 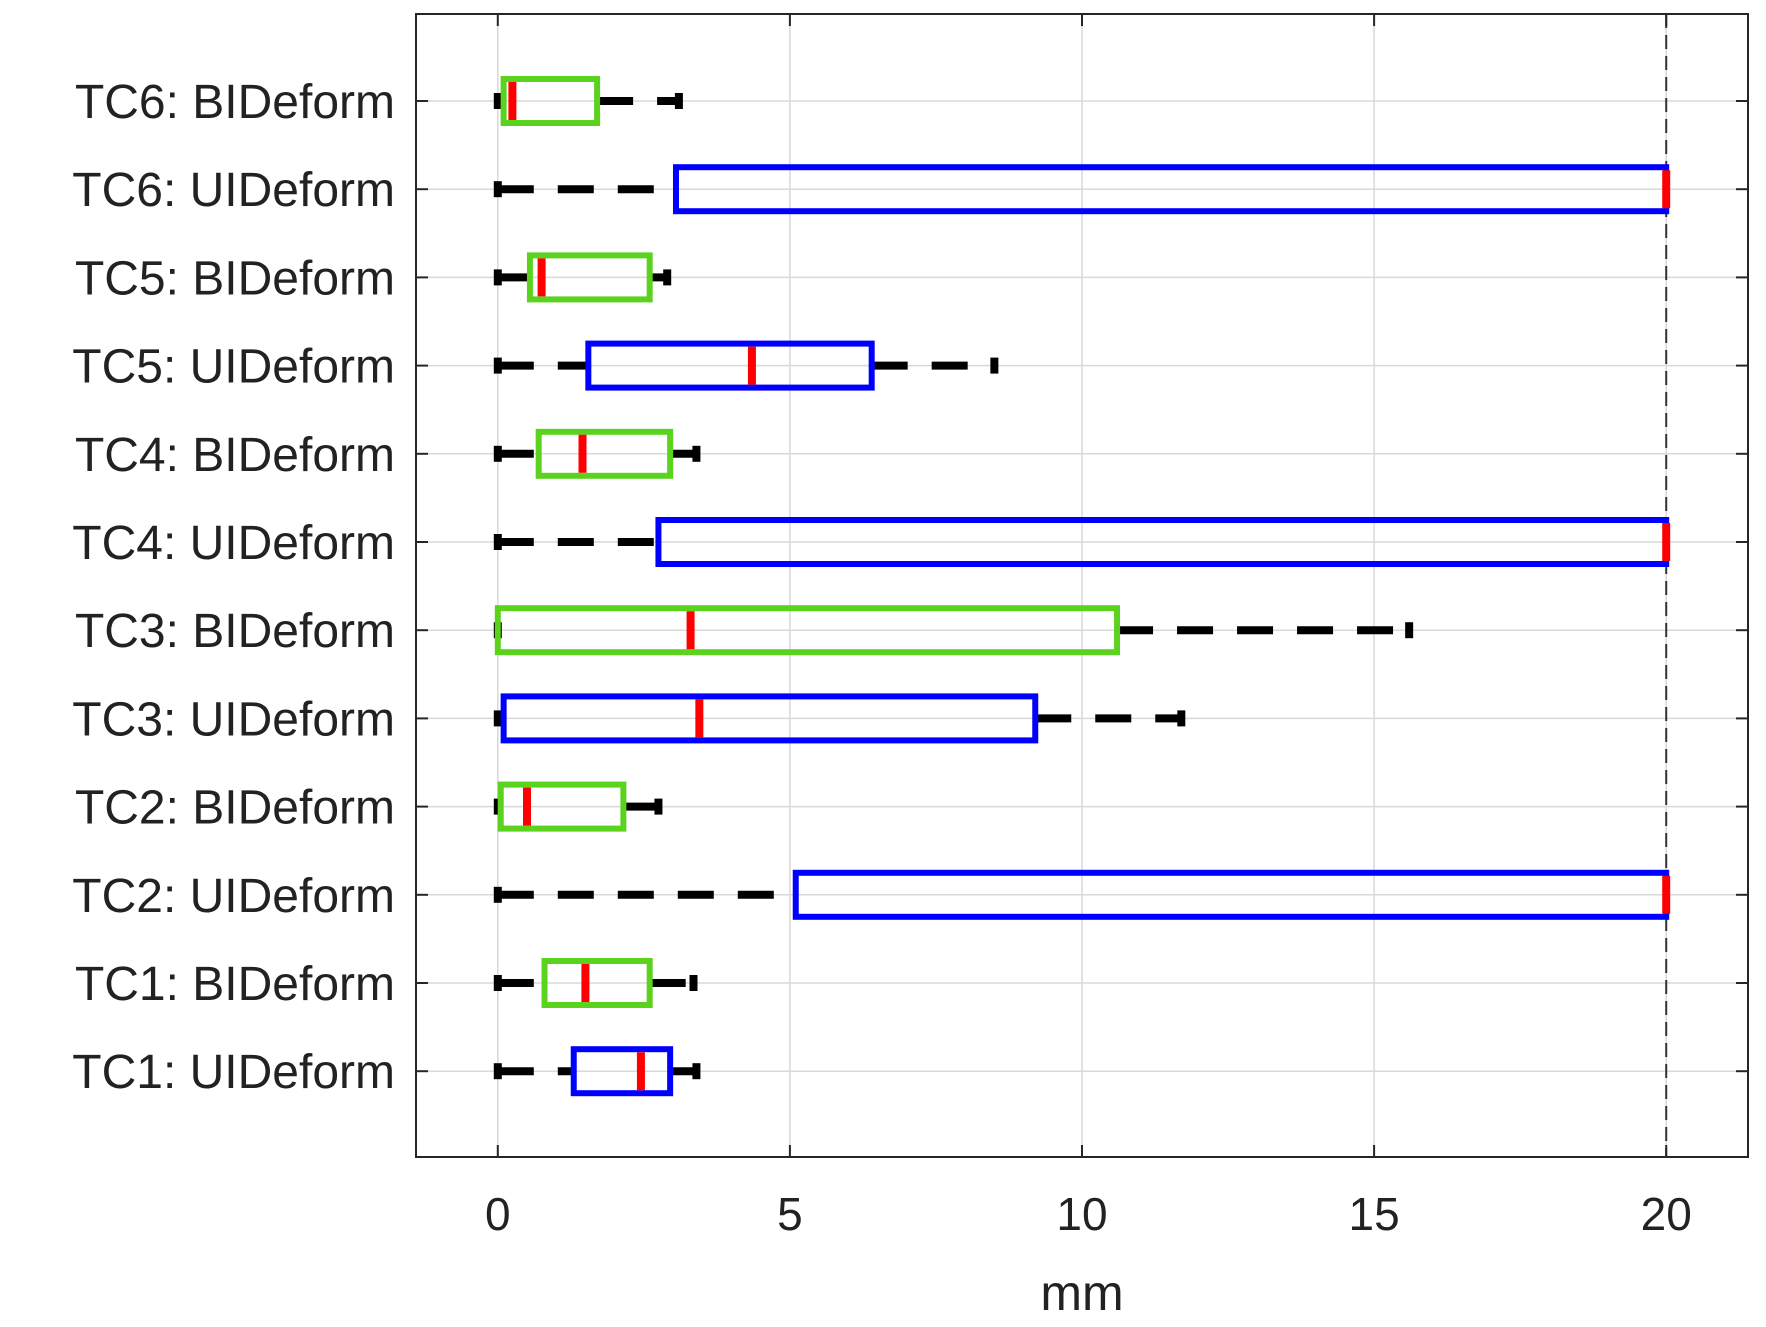 What do you see at coordinates (235, 631) in the screenshot?
I see `category-label: TC3: BIDeform` at bounding box center [235, 631].